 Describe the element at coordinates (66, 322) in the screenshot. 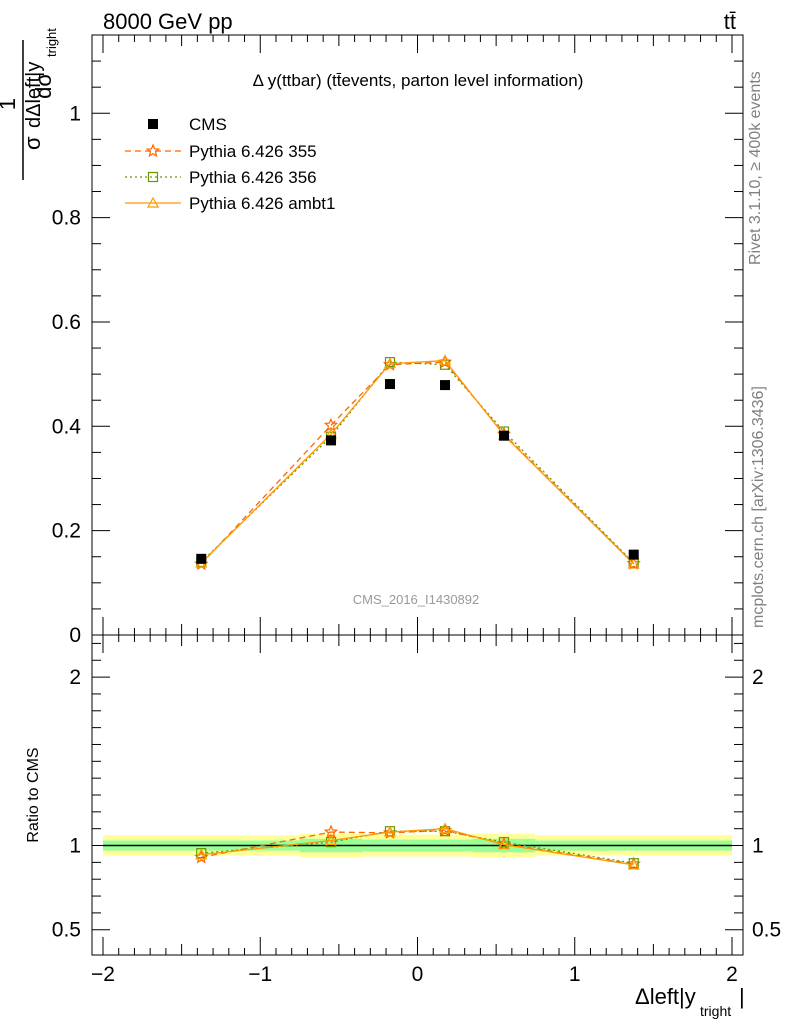

I see `y-tick-label: 0.6` at that location.